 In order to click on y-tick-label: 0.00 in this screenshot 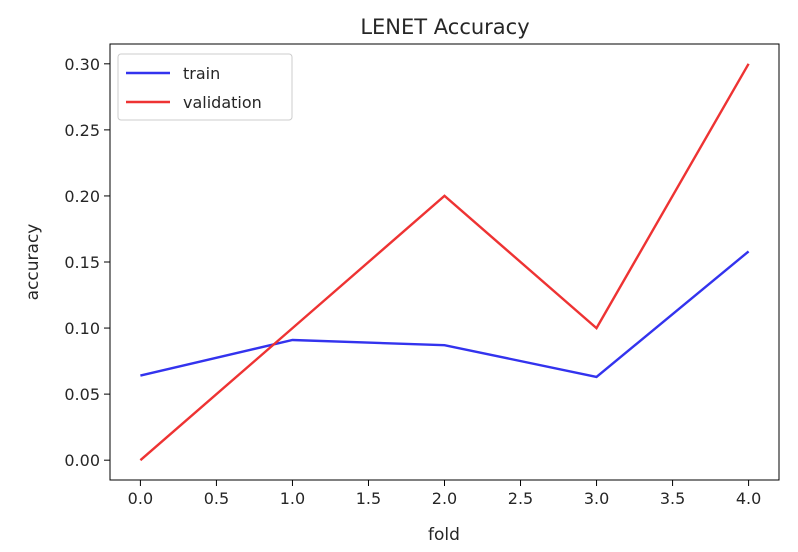, I will do `click(82, 460)`.